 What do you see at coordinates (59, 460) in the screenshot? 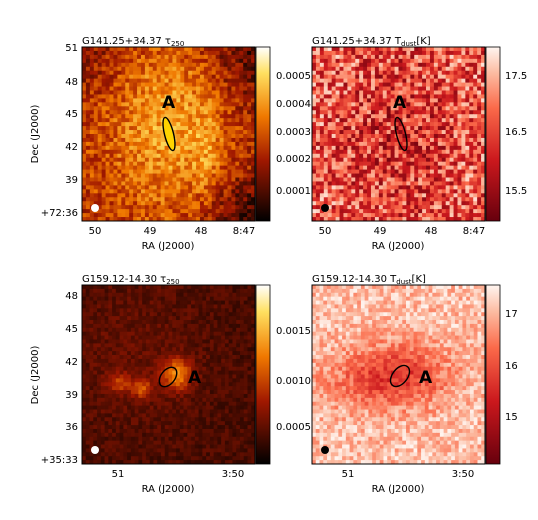
I see `y-tick: +35:33` at bounding box center [59, 460].